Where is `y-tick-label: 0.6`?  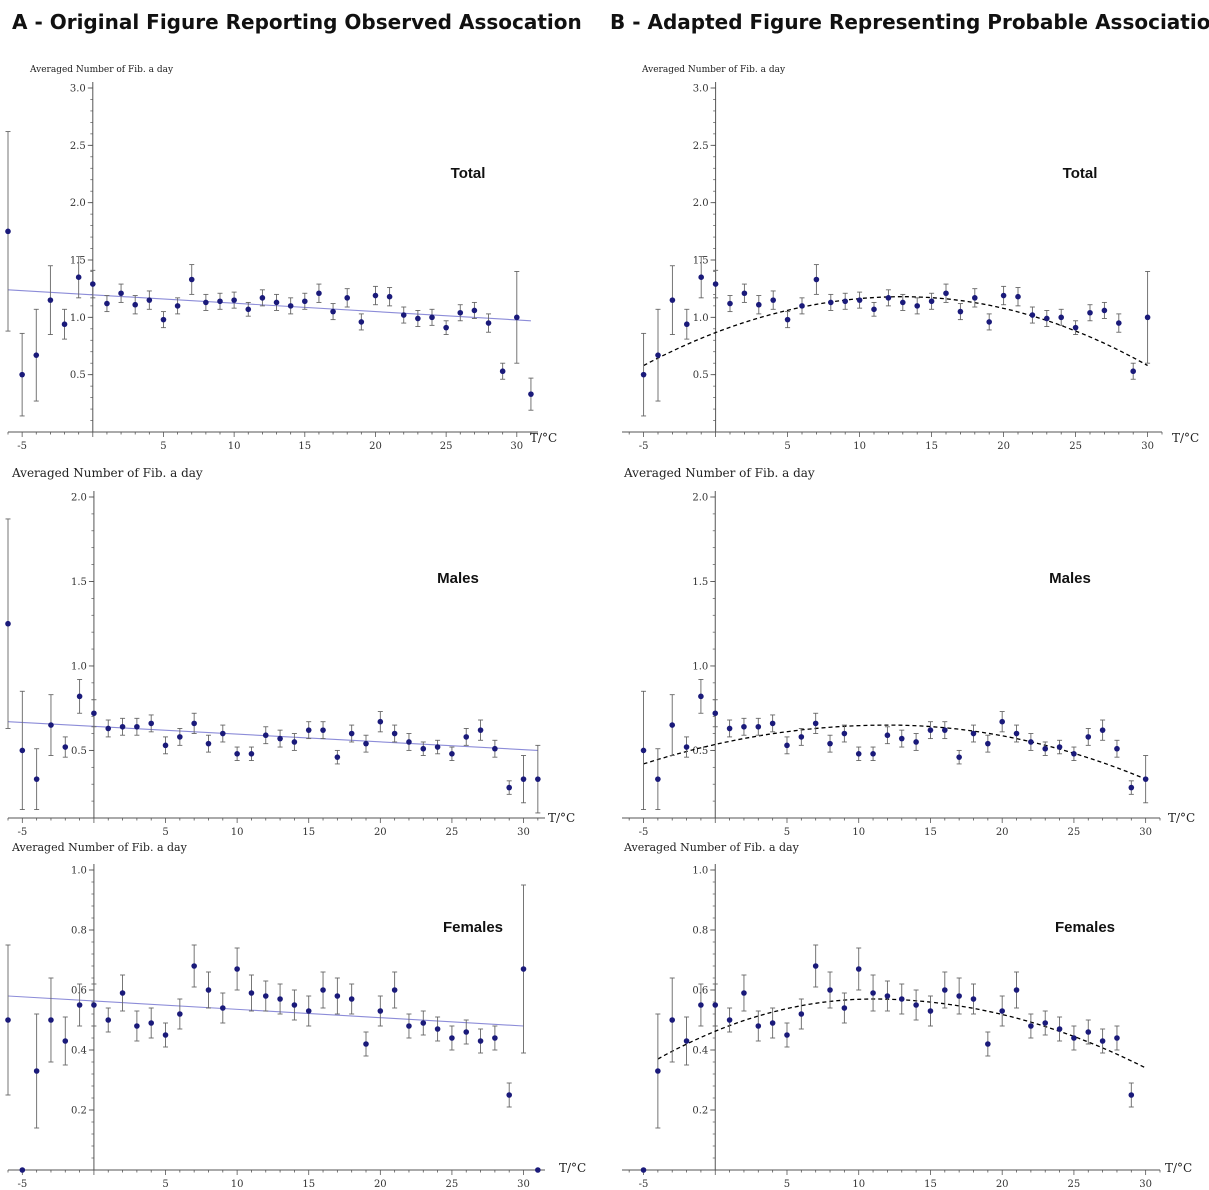
y-tick-label: 0.6 is located at coordinates (79, 991).